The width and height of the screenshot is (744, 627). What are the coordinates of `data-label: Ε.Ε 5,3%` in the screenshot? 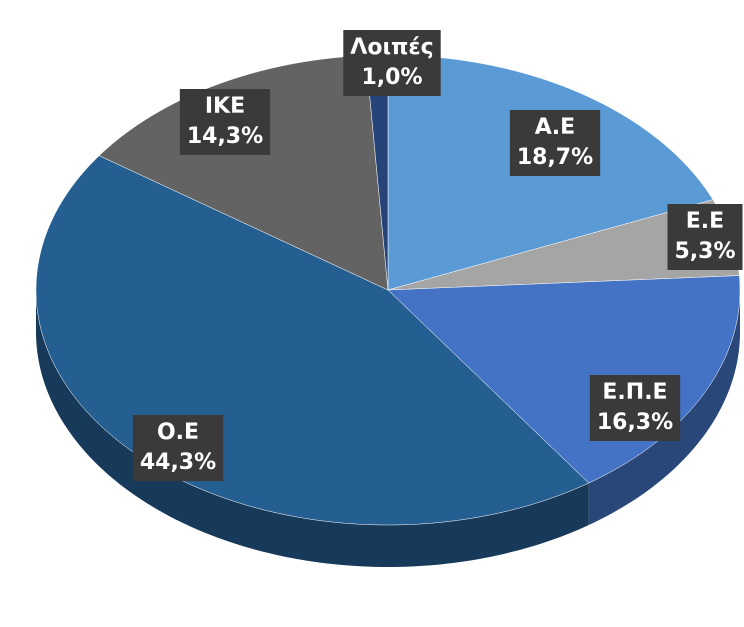 It's located at (705, 237).